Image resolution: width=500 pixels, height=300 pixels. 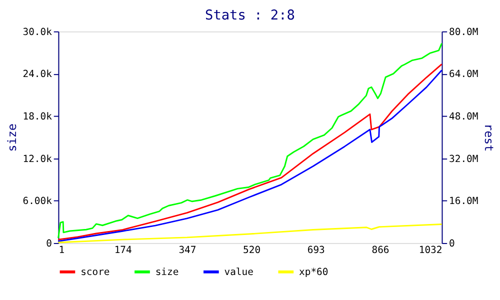 What do you see at coordinates (11, 138) in the screenshot?
I see `y-axis-title: size` at bounding box center [11, 138].